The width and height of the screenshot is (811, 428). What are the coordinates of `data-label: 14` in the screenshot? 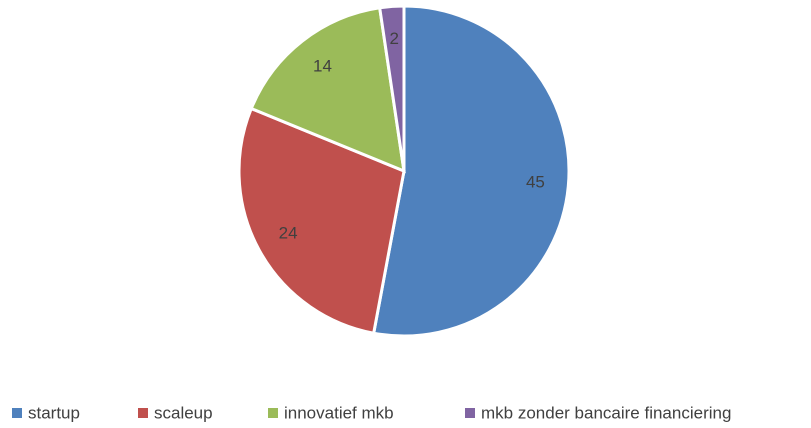 It's located at (322, 66).